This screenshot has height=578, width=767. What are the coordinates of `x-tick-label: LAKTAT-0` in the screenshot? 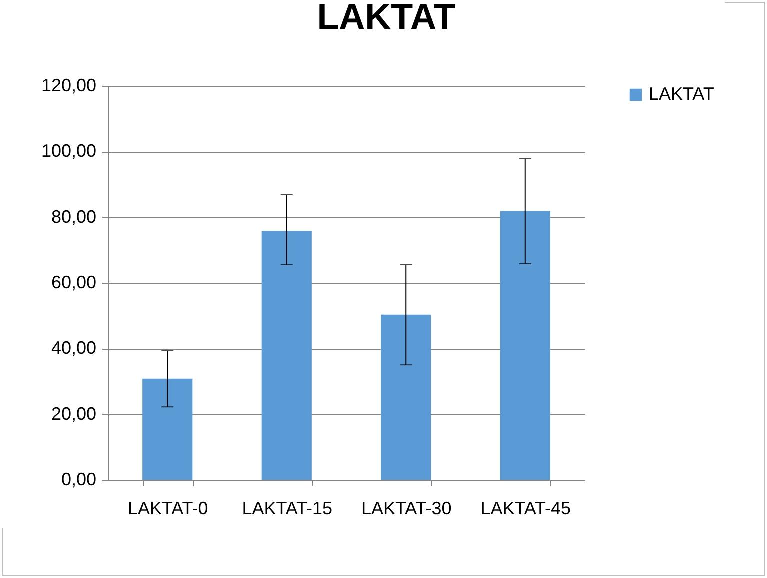 It's located at (168, 508).